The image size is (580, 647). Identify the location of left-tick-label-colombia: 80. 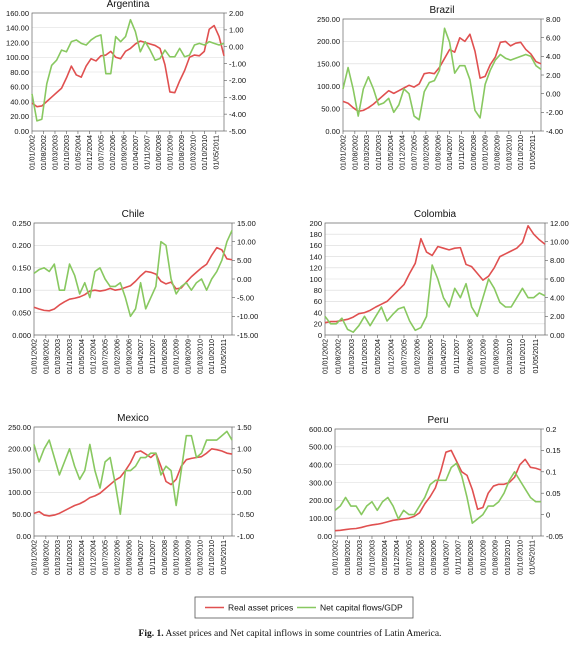
(318, 290).